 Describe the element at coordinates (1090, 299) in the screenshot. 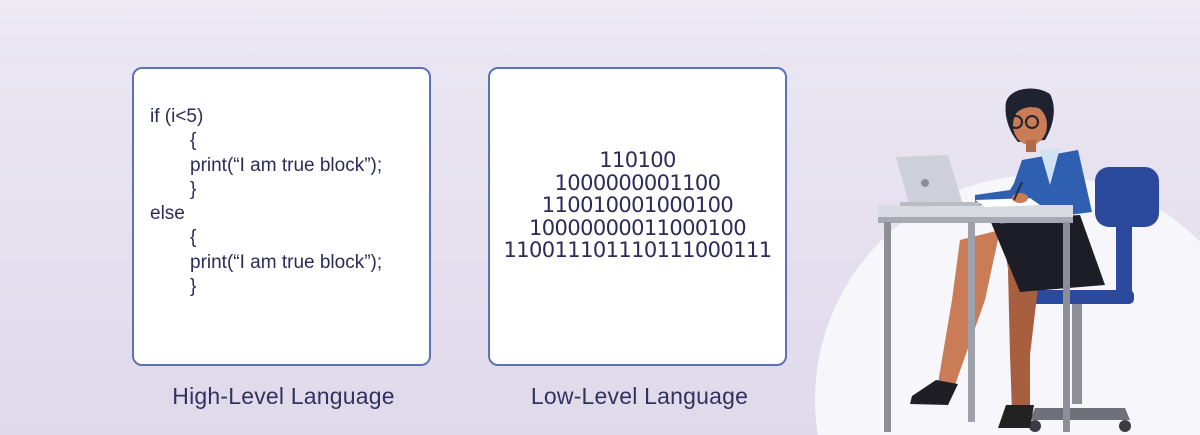

I see `chair-icon` at that location.